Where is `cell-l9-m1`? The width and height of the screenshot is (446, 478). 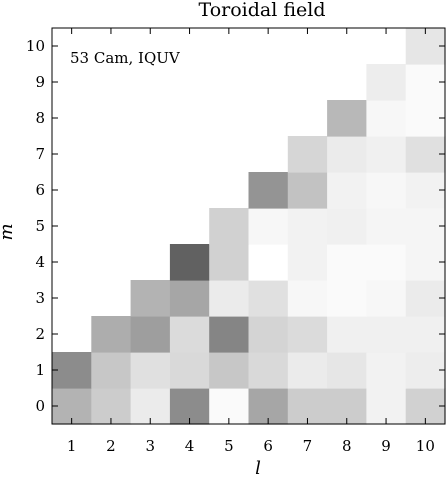 cell-l9-m1 is located at coordinates (386, 370).